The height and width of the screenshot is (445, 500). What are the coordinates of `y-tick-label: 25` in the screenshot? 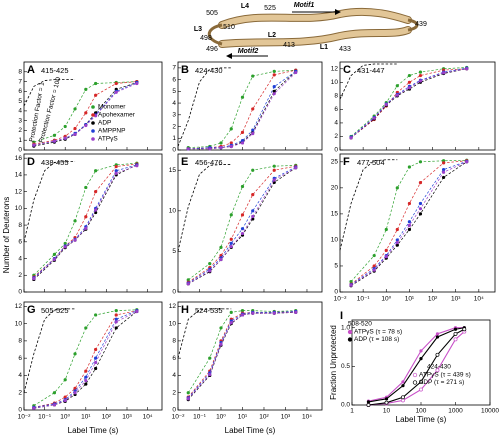 It's located at (335, 162).